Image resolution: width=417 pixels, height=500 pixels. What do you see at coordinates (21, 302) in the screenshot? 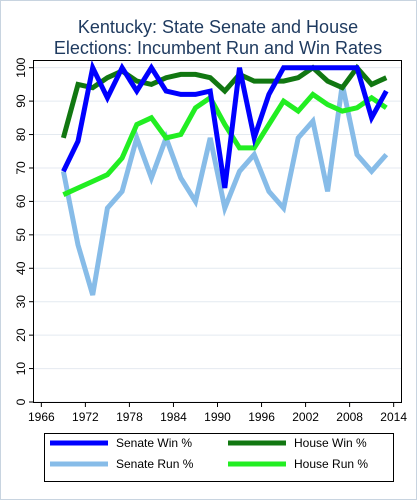
I see `y-tick-label: 30` at bounding box center [21, 302].